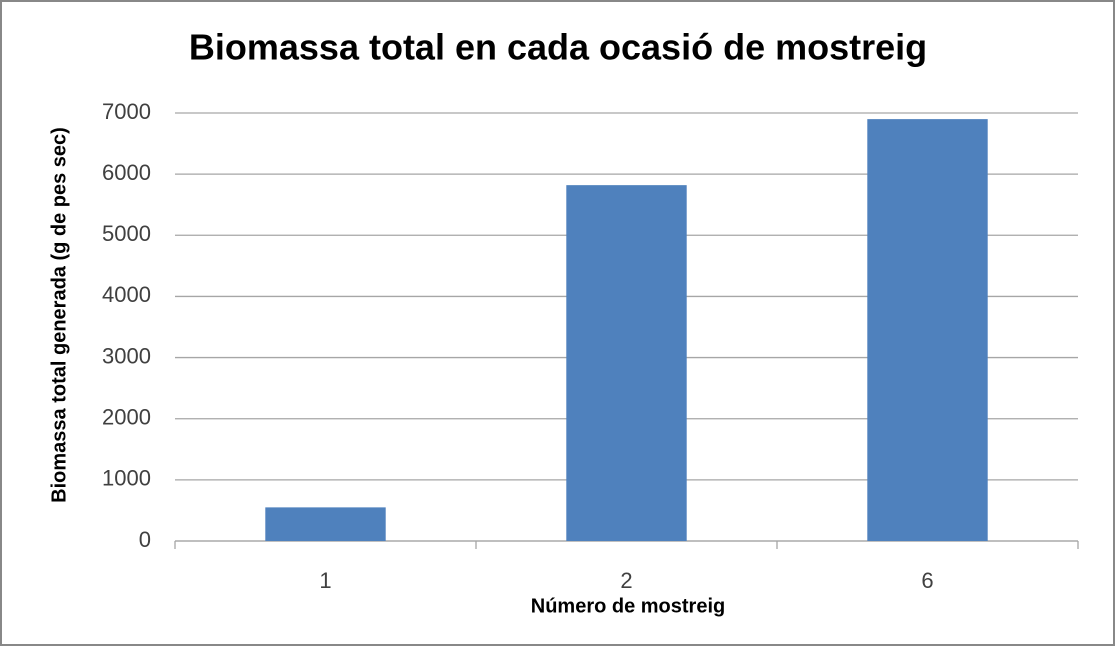 Image resolution: width=1115 pixels, height=646 pixels. Describe the element at coordinates (927, 580) in the screenshot. I see `x-tick-label: 6` at that location.